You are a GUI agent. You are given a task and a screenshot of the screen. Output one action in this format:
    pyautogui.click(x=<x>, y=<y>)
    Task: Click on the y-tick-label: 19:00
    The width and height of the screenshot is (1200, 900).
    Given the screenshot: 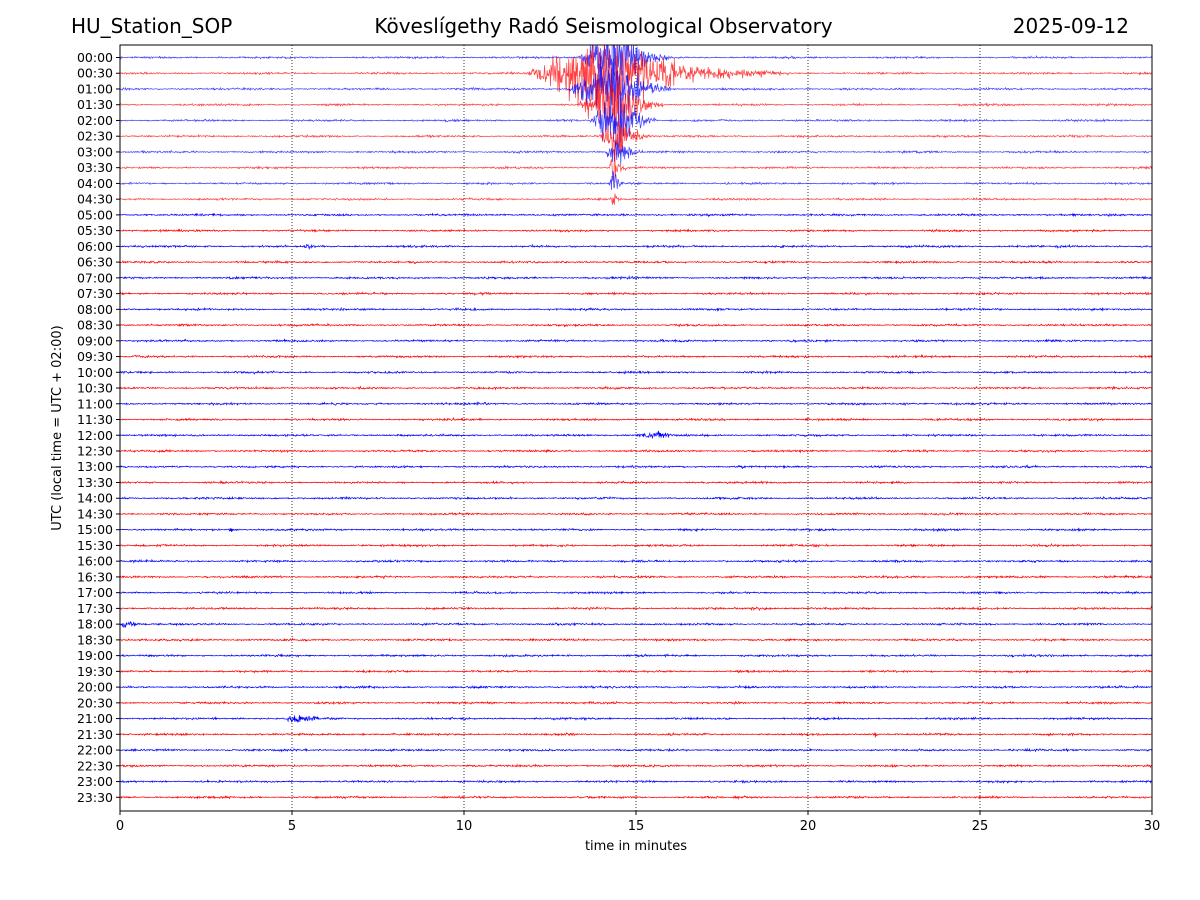 What is the action you would take?
    pyautogui.click(x=95, y=655)
    